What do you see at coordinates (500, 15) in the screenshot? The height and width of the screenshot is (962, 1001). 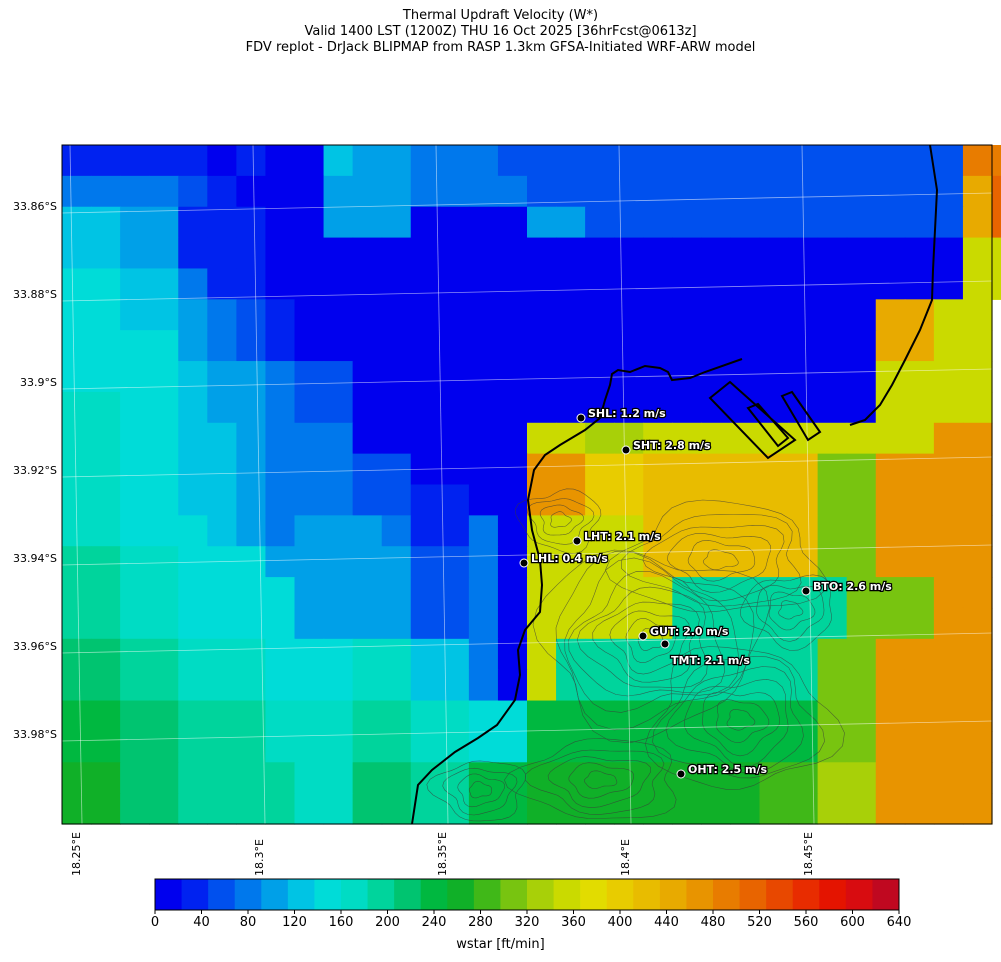 I see `title-line-1: Thermal Updraft Velocity (W*)` at bounding box center [500, 15].